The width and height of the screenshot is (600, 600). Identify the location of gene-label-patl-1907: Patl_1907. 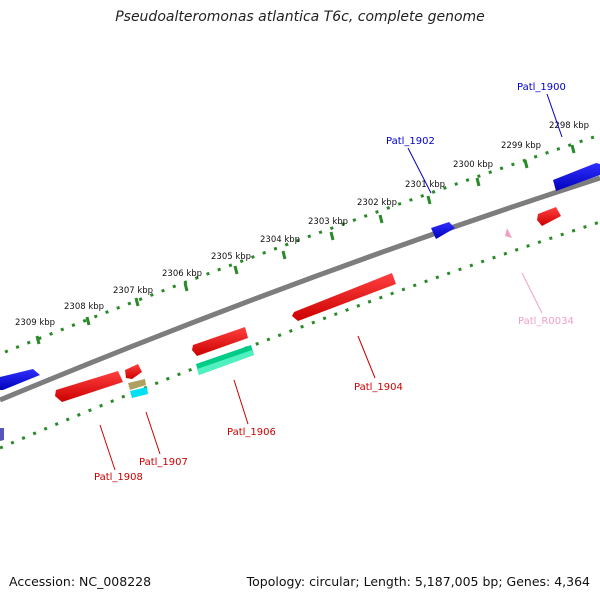
(163, 462).